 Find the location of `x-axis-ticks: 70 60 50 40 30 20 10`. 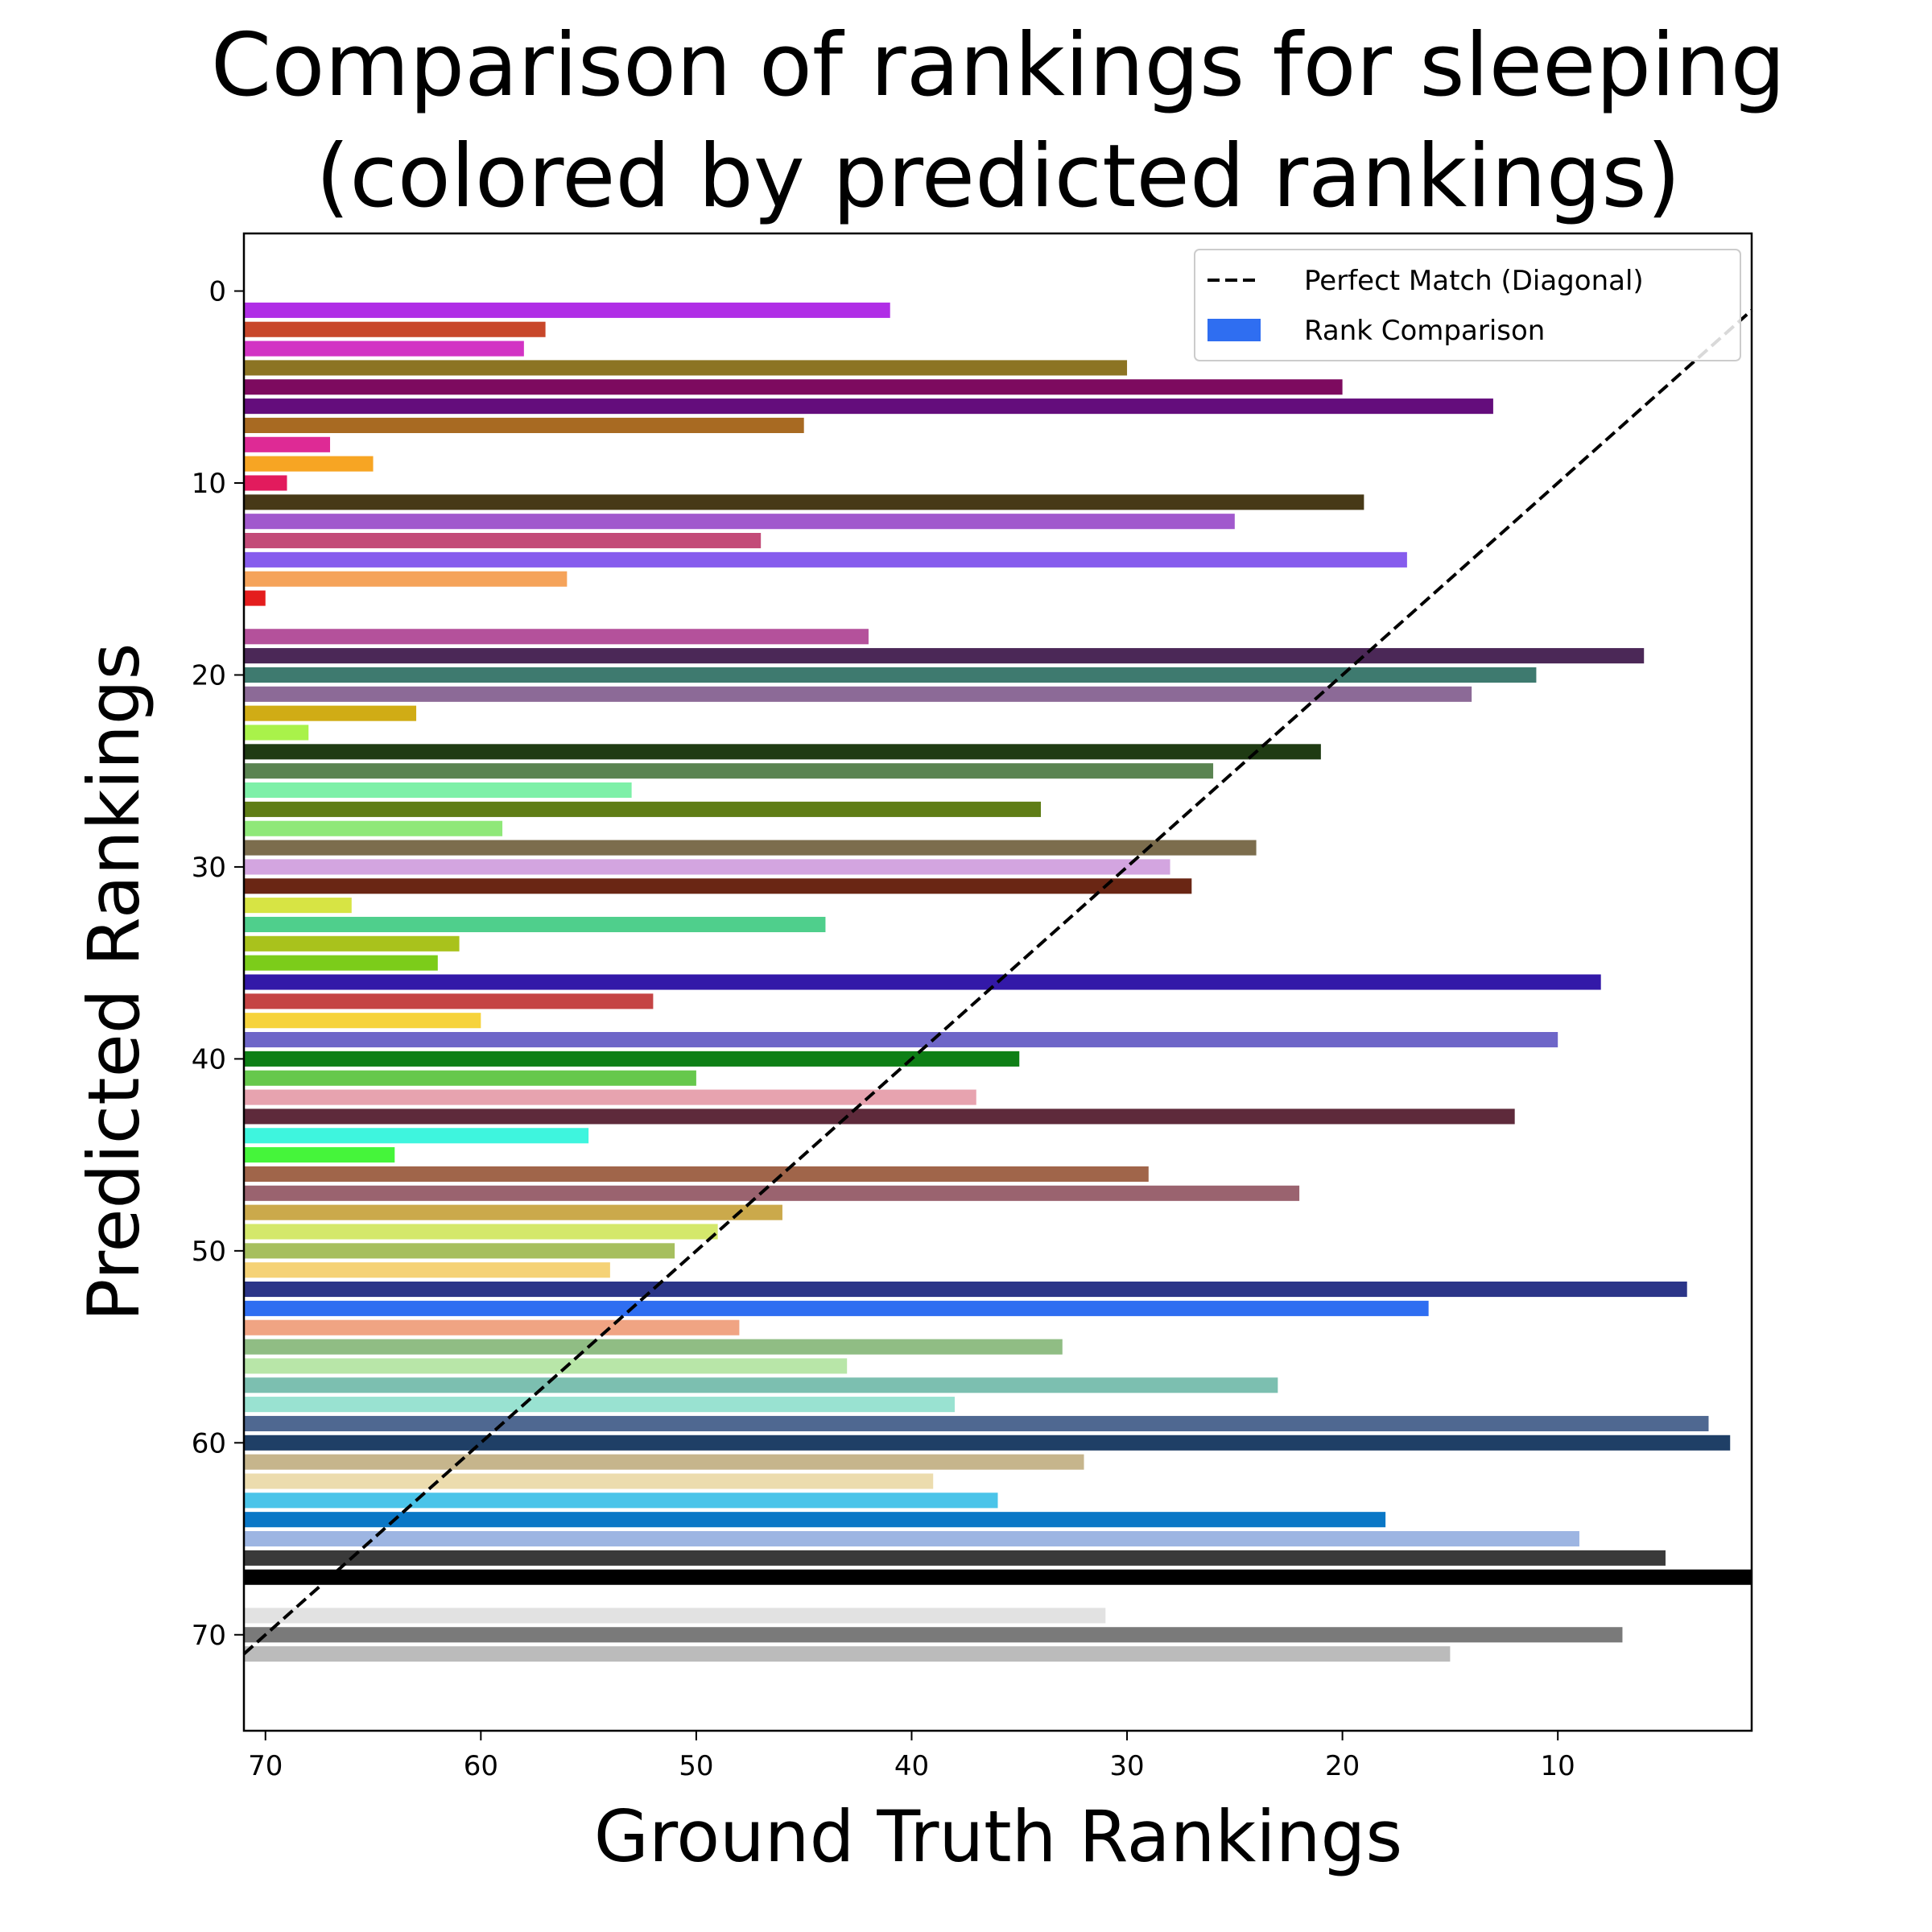

x-axis-ticks: 70 60 50 40 30 20 10 is located at coordinates (911, 1756).